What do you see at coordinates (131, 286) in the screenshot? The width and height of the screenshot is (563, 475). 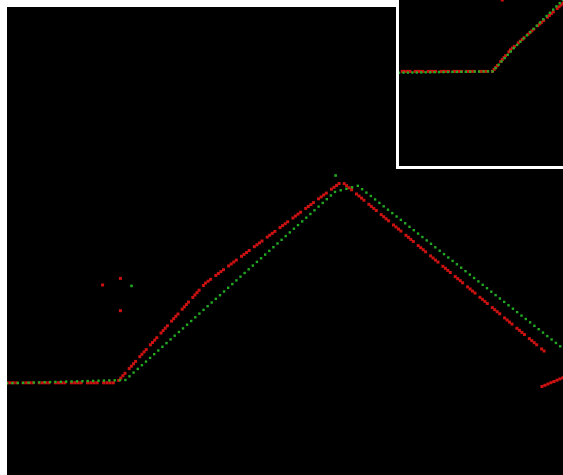 I see `green-outlier-point` at bounding box center [131, 286].